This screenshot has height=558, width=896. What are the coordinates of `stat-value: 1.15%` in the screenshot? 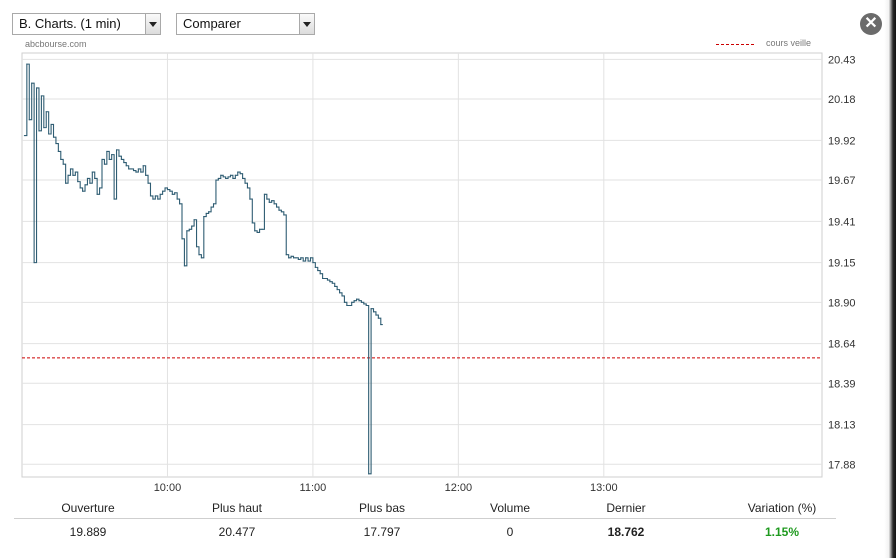 It's located at (782, 532).